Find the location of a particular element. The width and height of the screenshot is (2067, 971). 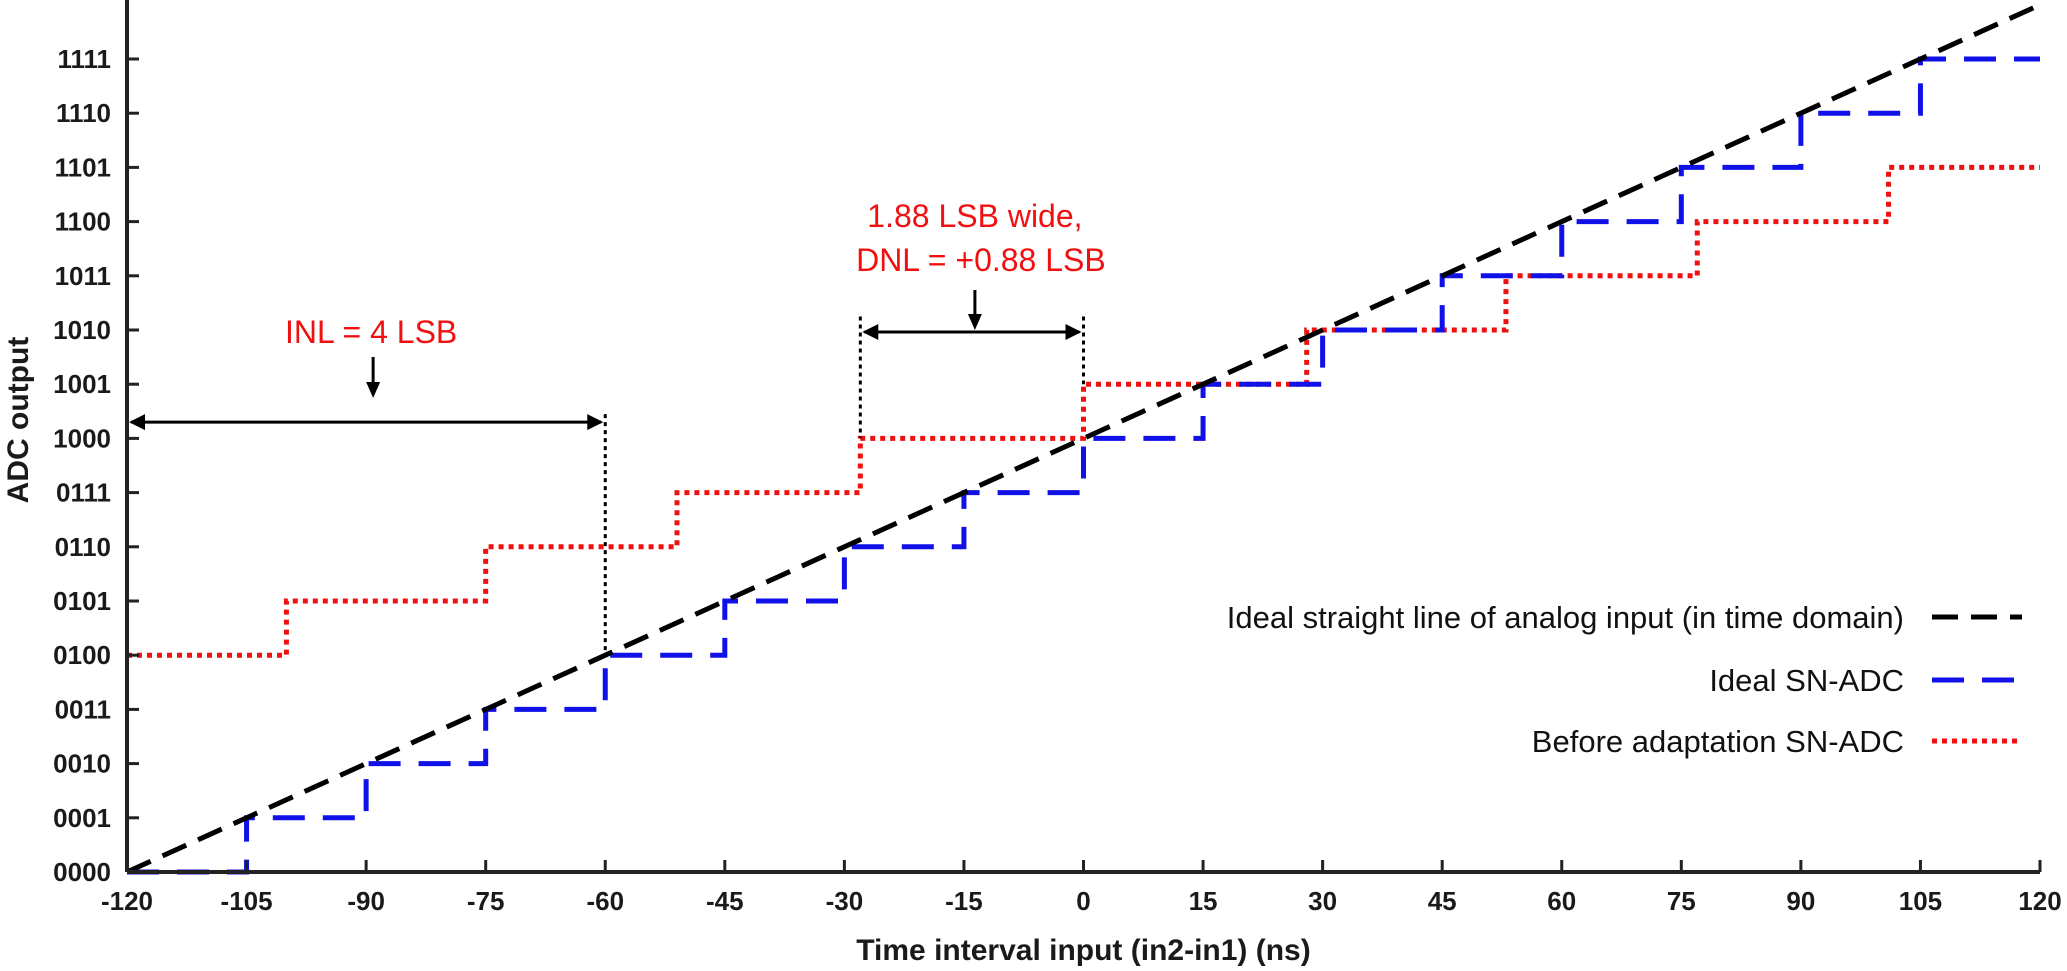

x-tick-label: 120 is located at coordinates (2039, 901).